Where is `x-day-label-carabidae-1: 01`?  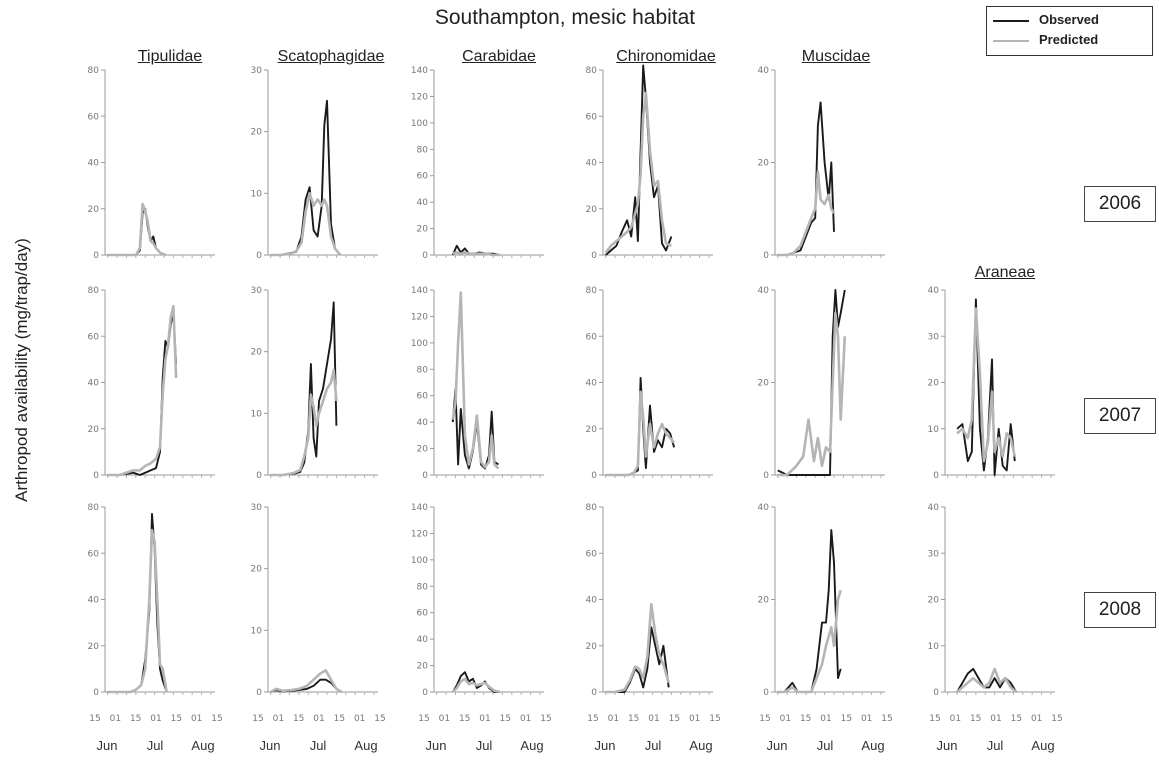 x-day-label-carabidae-1: 01 is located at coordinates (444, 719).